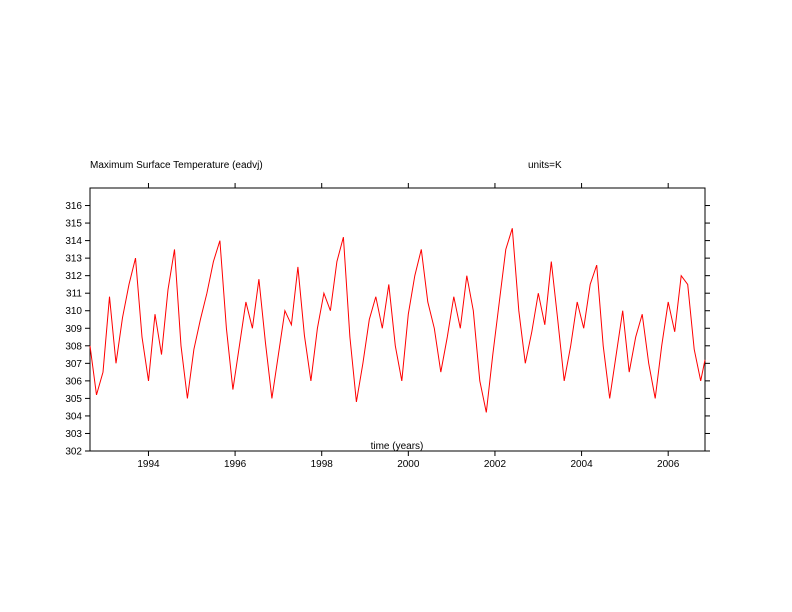 Image resolution: width=792 pixels, height=612 pixels. What do you see at coordinates (73, 381) in the screenshot?
I see `y-tick-label: 306` at bounding box center [73, 381].